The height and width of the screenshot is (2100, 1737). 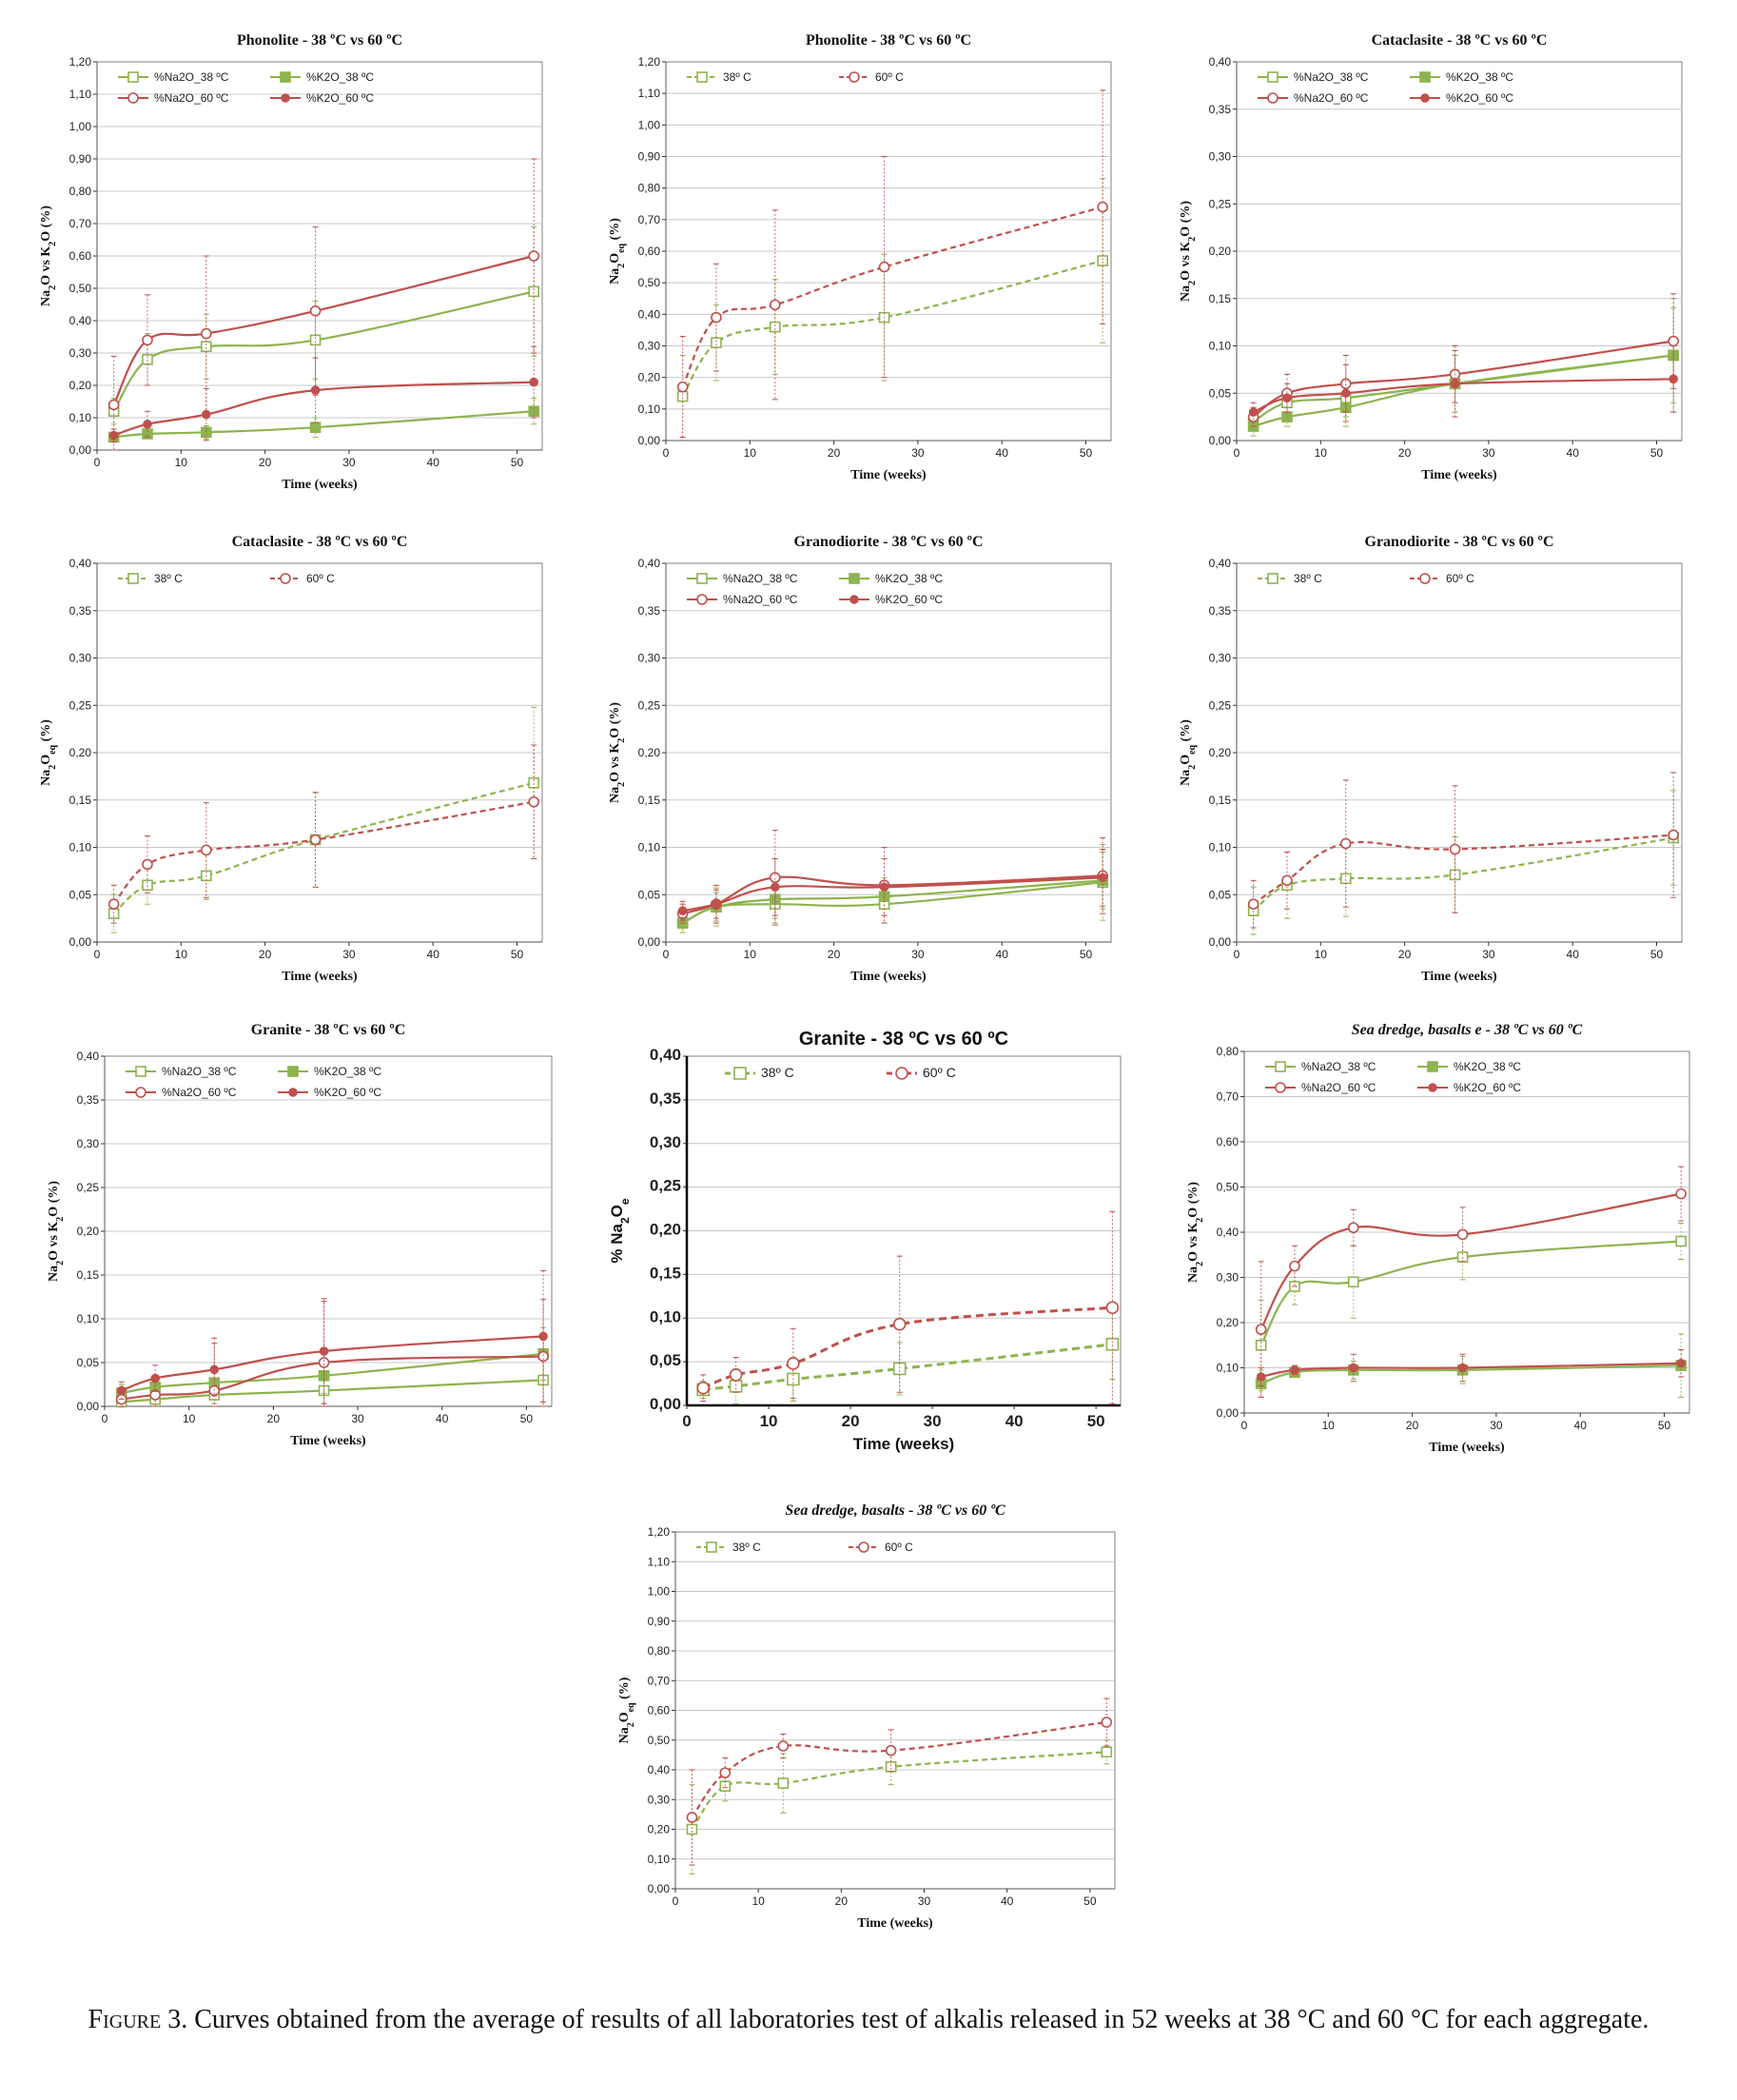 I want to click on y-tick-label: 0,50, so click(x=1228, y=1187).